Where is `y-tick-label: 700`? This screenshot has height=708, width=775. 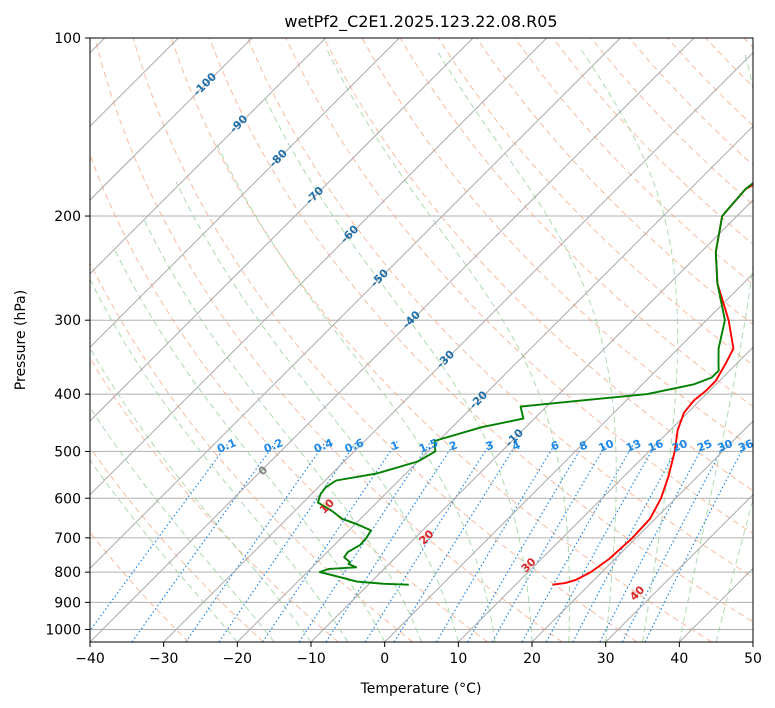 y-tick-label: 700 is located at coordinates (67, 539).